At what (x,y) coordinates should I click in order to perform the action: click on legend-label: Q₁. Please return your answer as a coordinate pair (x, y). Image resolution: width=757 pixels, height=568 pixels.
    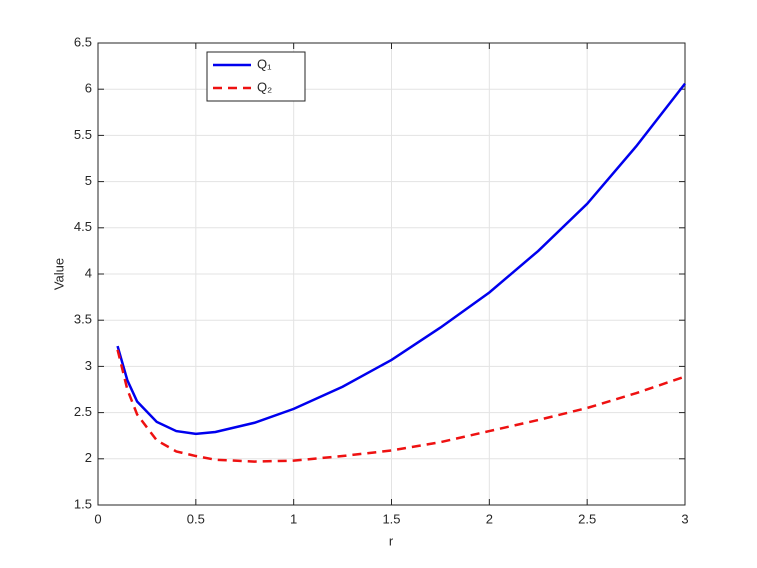
    Looking at the image, I should click on (264, 63).